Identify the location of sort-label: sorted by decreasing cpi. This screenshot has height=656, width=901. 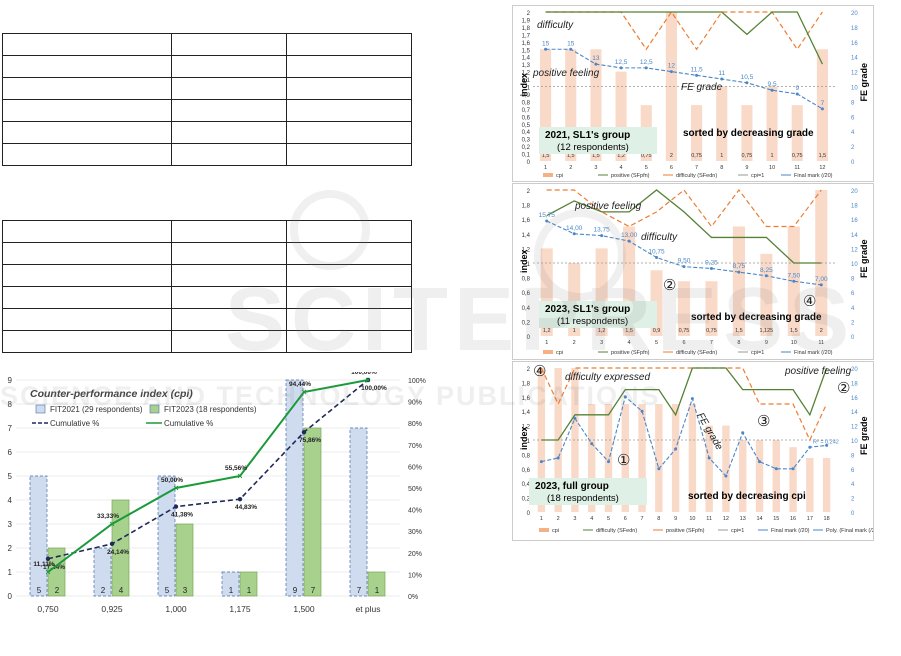
(747, 496).